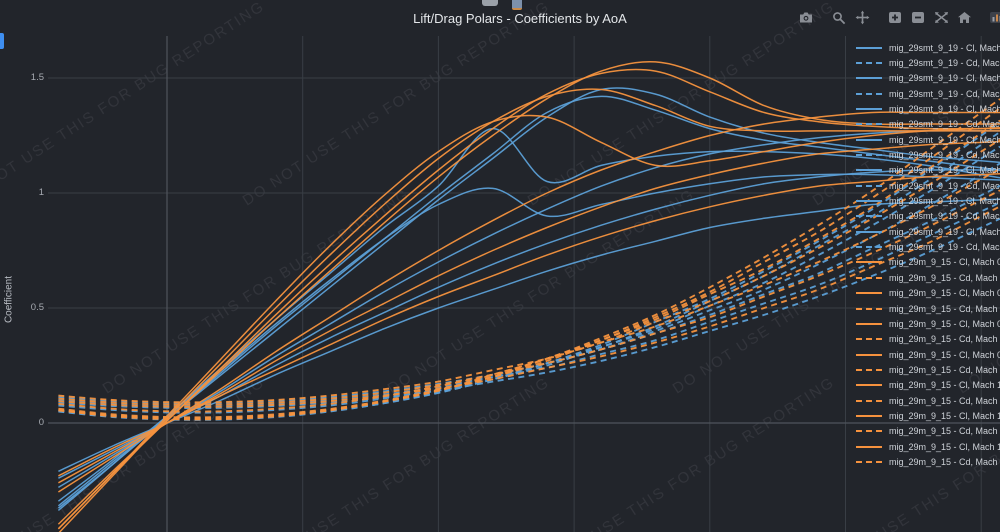  What do you see at coordinates (944, 385) in the screenshot?
I see `legend-item-label: mig_29m_9_15 - Cl, Mach 1.2` at bounding box center [944, 385].